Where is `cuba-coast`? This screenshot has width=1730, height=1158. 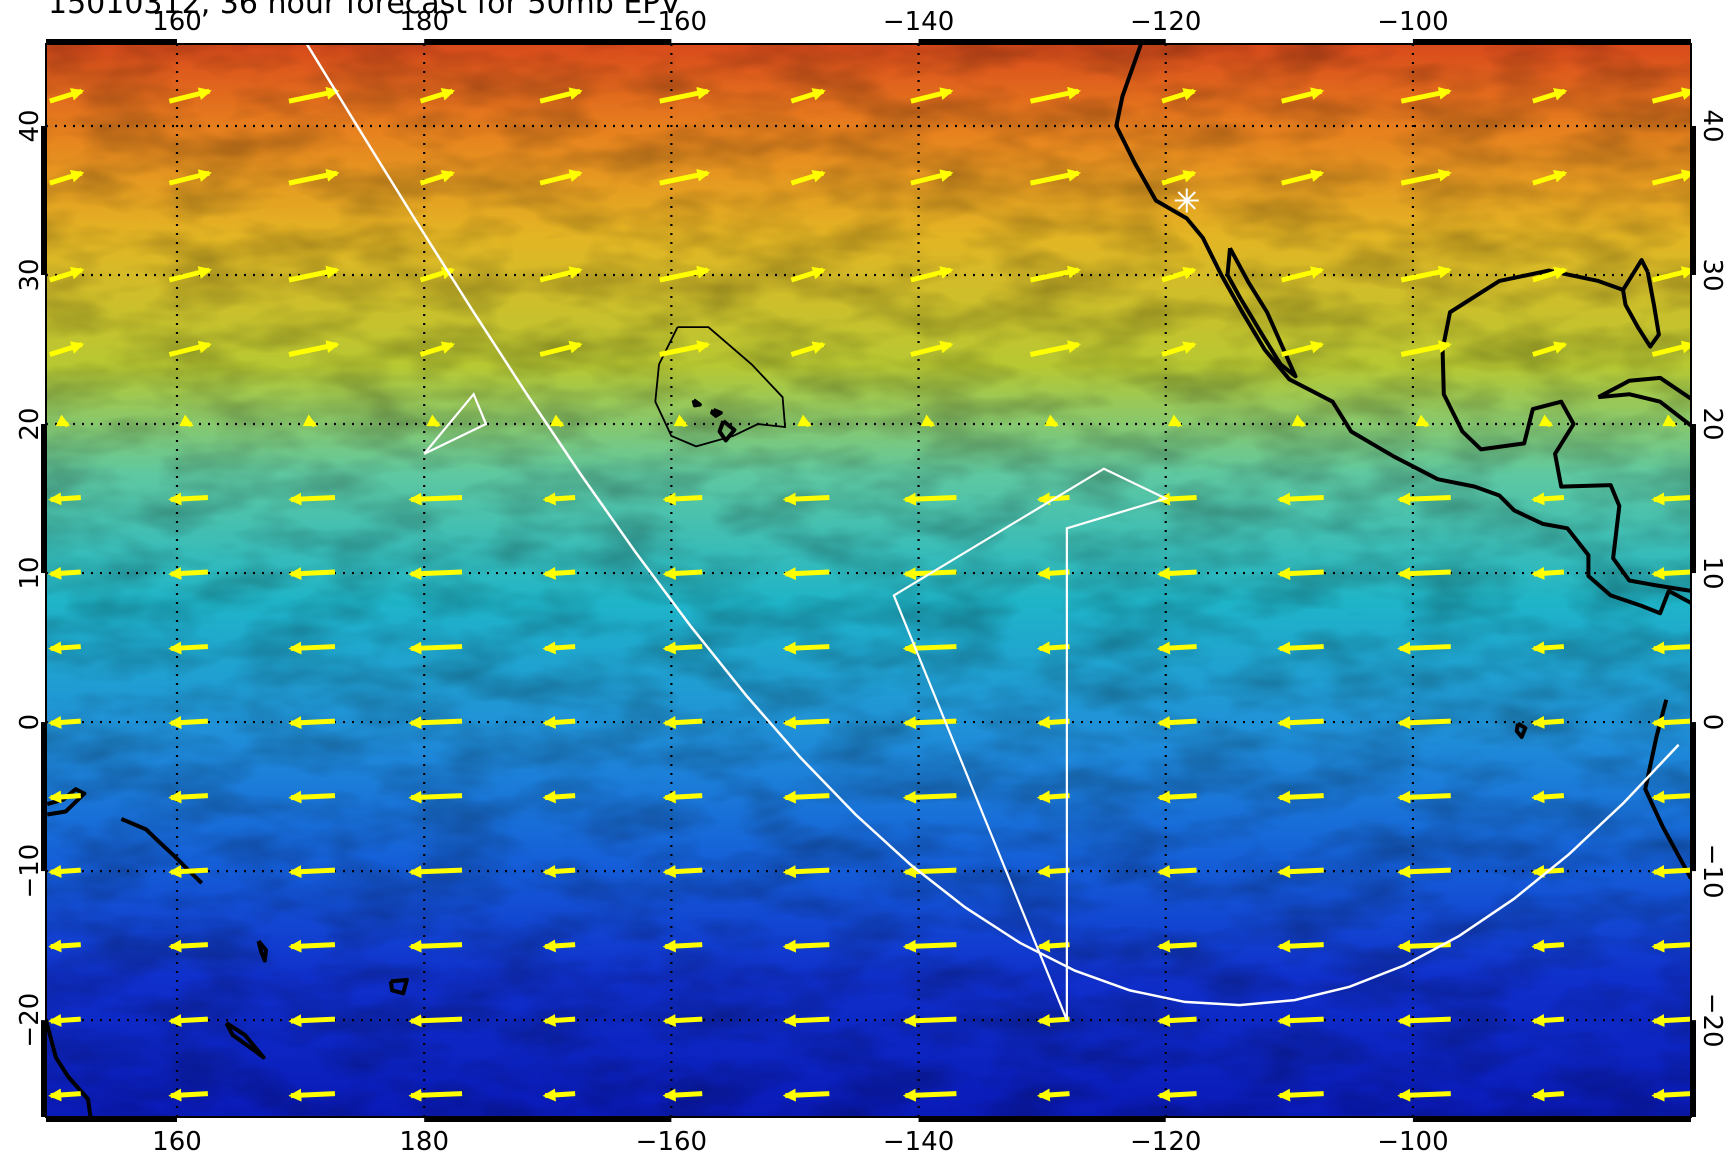 cuba-coast is located at coordinates (1644, 401).